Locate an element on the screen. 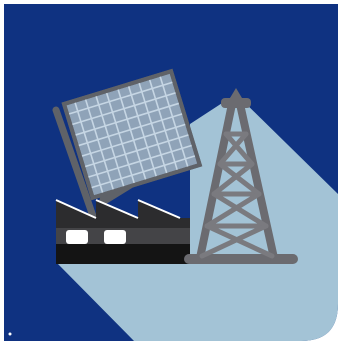 The image size is (342, 347). factory-roof-highlight is located at coordinates (118, 209).